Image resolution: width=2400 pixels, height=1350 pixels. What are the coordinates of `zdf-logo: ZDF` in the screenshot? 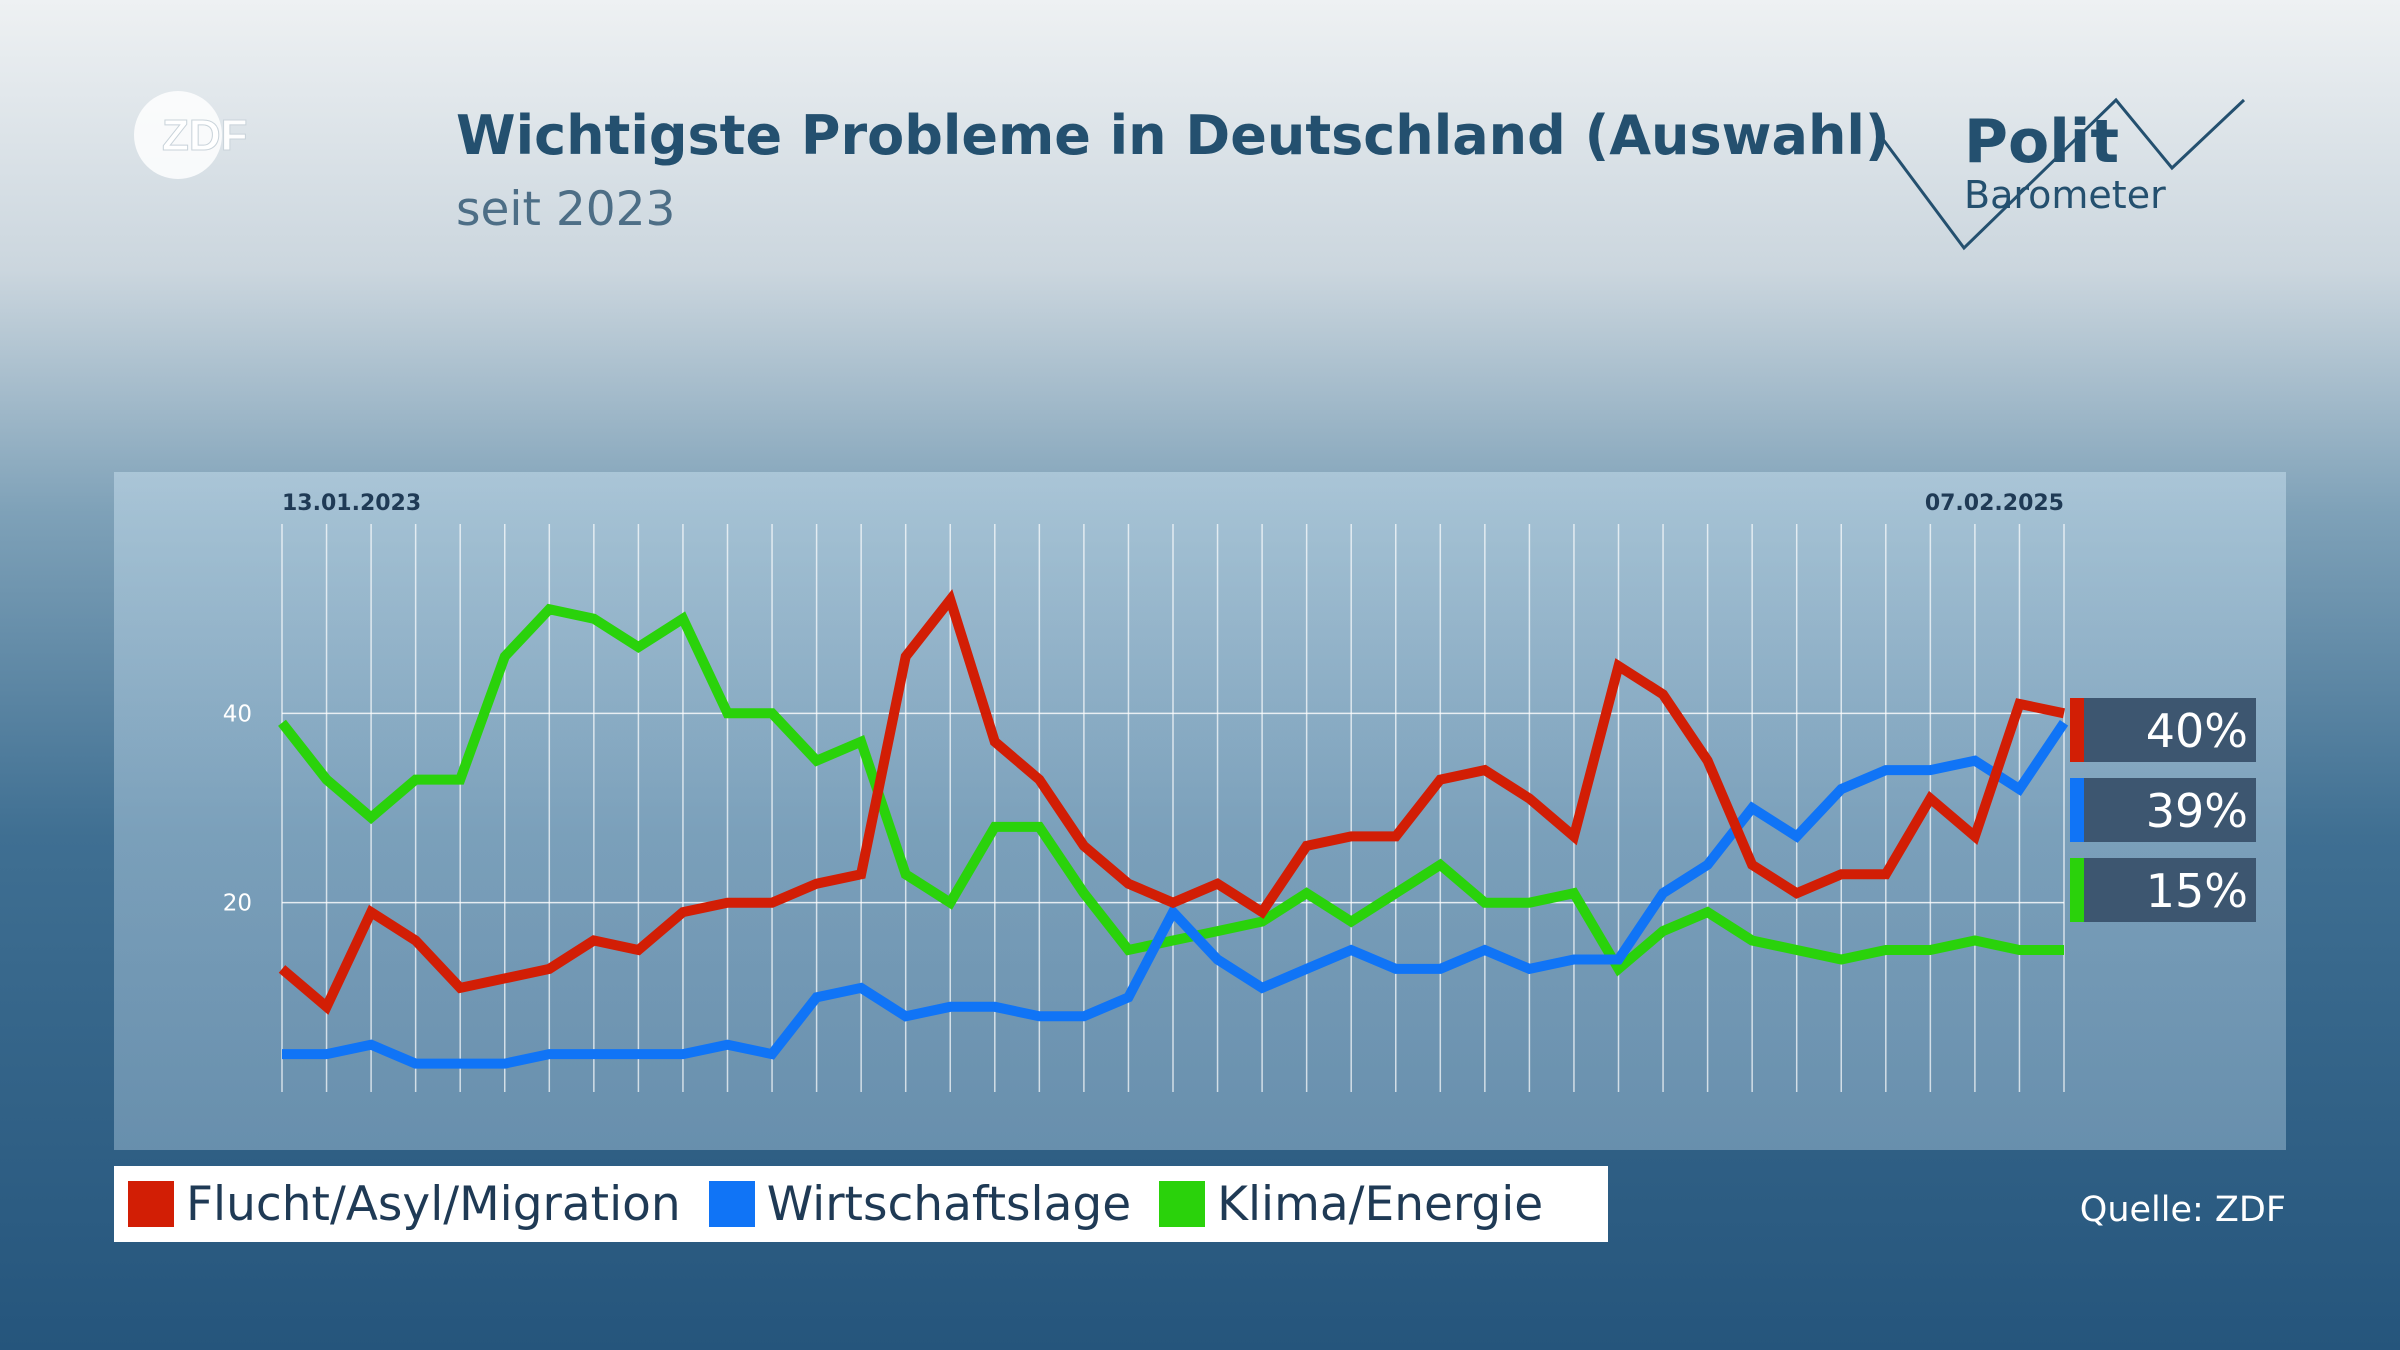 It's located at (191, 135).